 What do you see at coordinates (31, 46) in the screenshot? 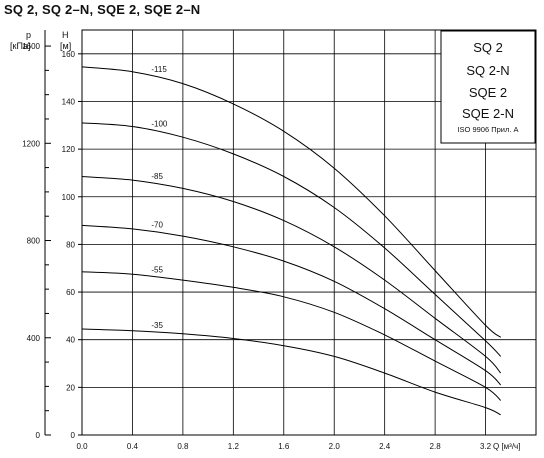
I see `y2-tick-label: 1600` at bounding box center [31, 46].